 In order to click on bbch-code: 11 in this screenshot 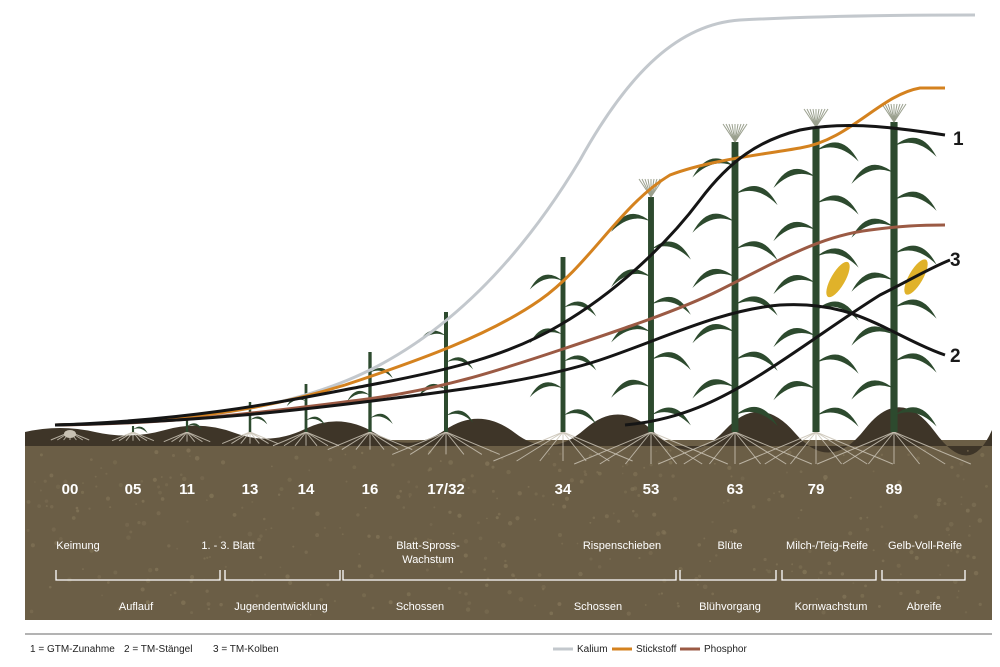, I will do `click(187, 489)`.